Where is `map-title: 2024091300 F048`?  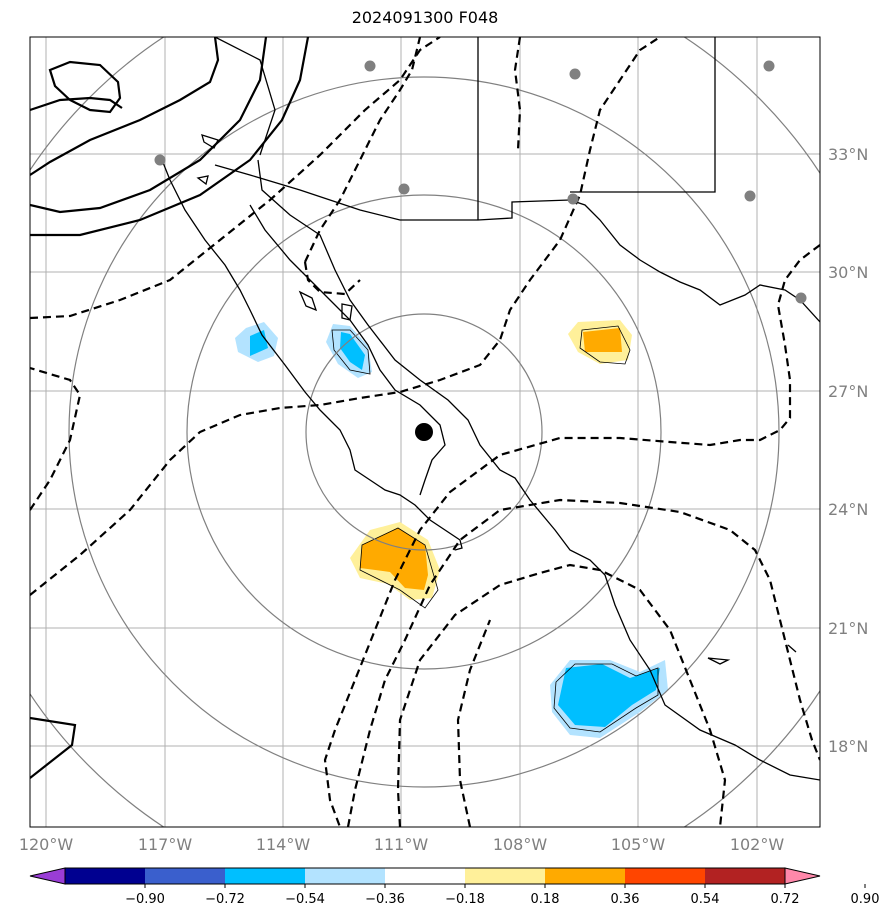 map-title: 2024091300 F048 is located at coordinates (425, 17).